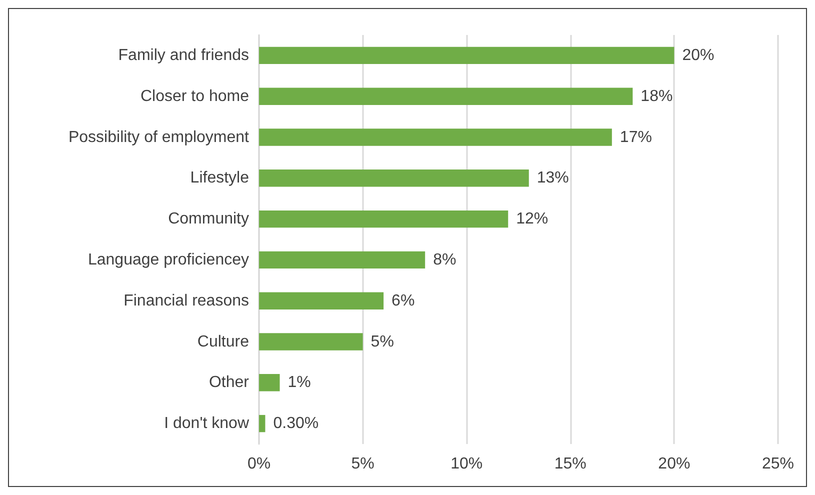 This screenshot has height=495, width=815. What do you see at coordinates (229, 383) in the screenshot?
I see `y-tick-label: Other` at bounding box center [229, 383].